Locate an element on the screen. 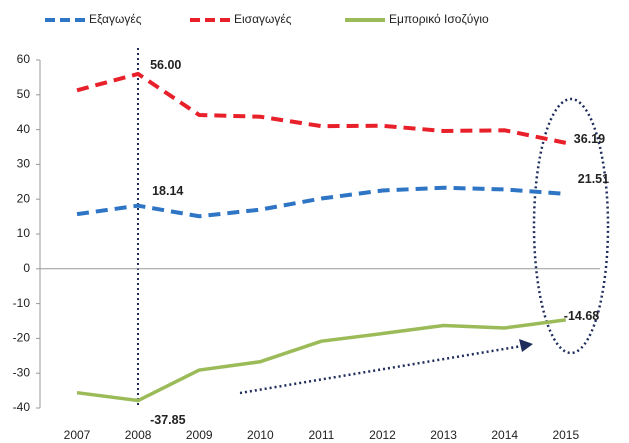 This screenshot has height=443, width=629. data-label: 18.14 is located at coordinates (167, 191).